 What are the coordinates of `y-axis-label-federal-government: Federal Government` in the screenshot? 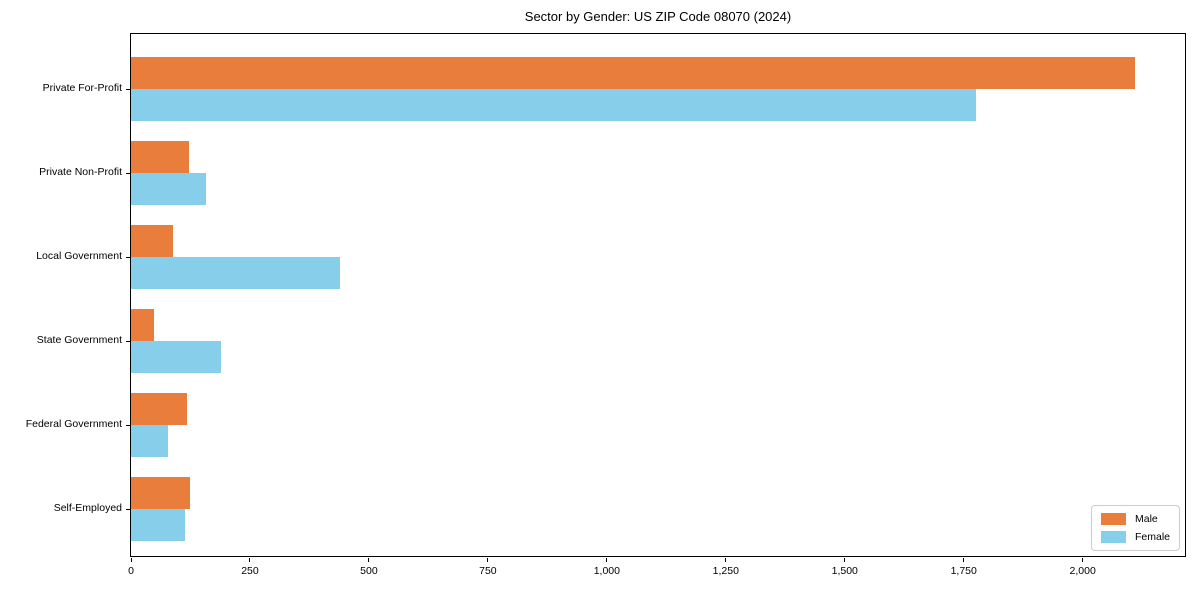 It's located at (73, 424).